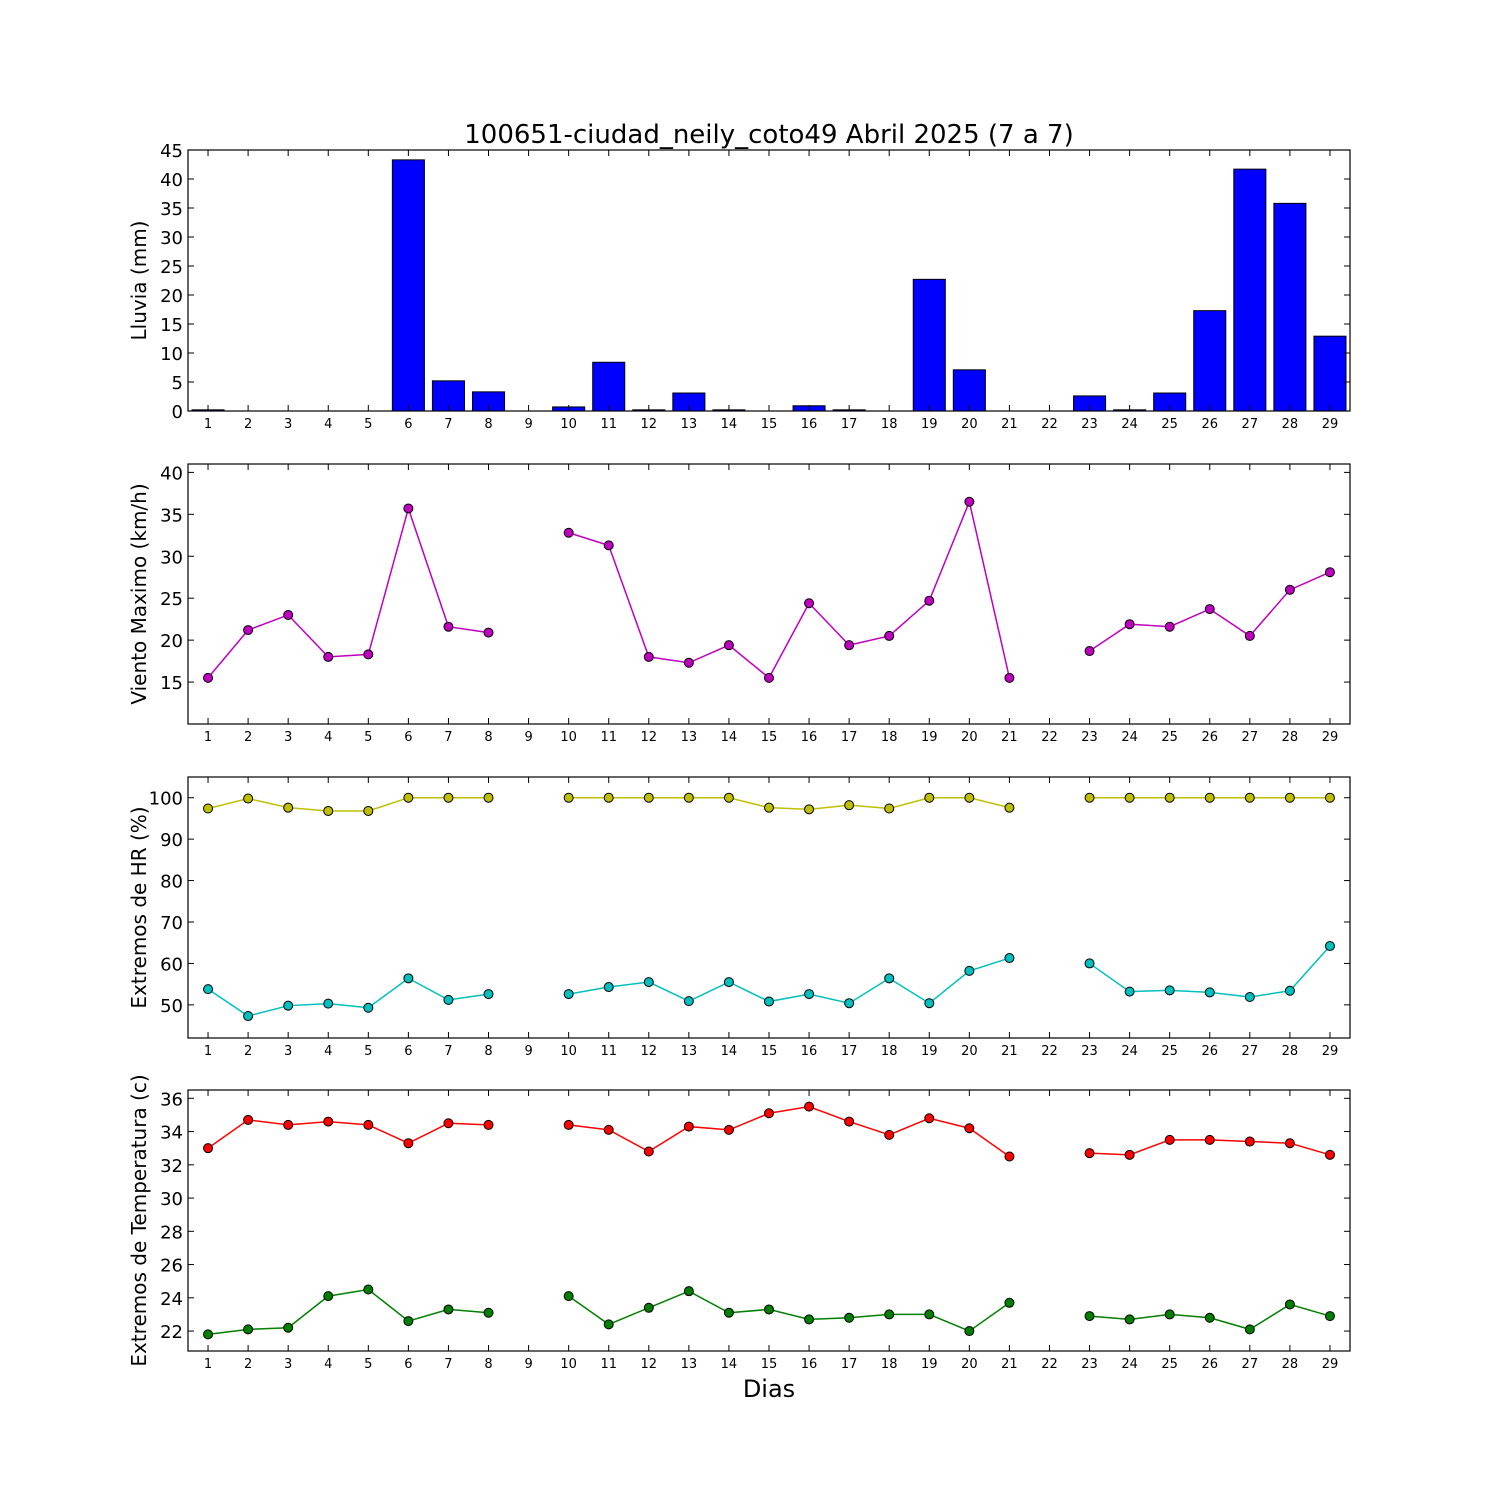 The width and height of the screenshot is (1500, 1500). What do you see at coordinates (171, 1133) in the screenshot?
I see `y-tick-label: 34` at bounding box center [171, 1133].